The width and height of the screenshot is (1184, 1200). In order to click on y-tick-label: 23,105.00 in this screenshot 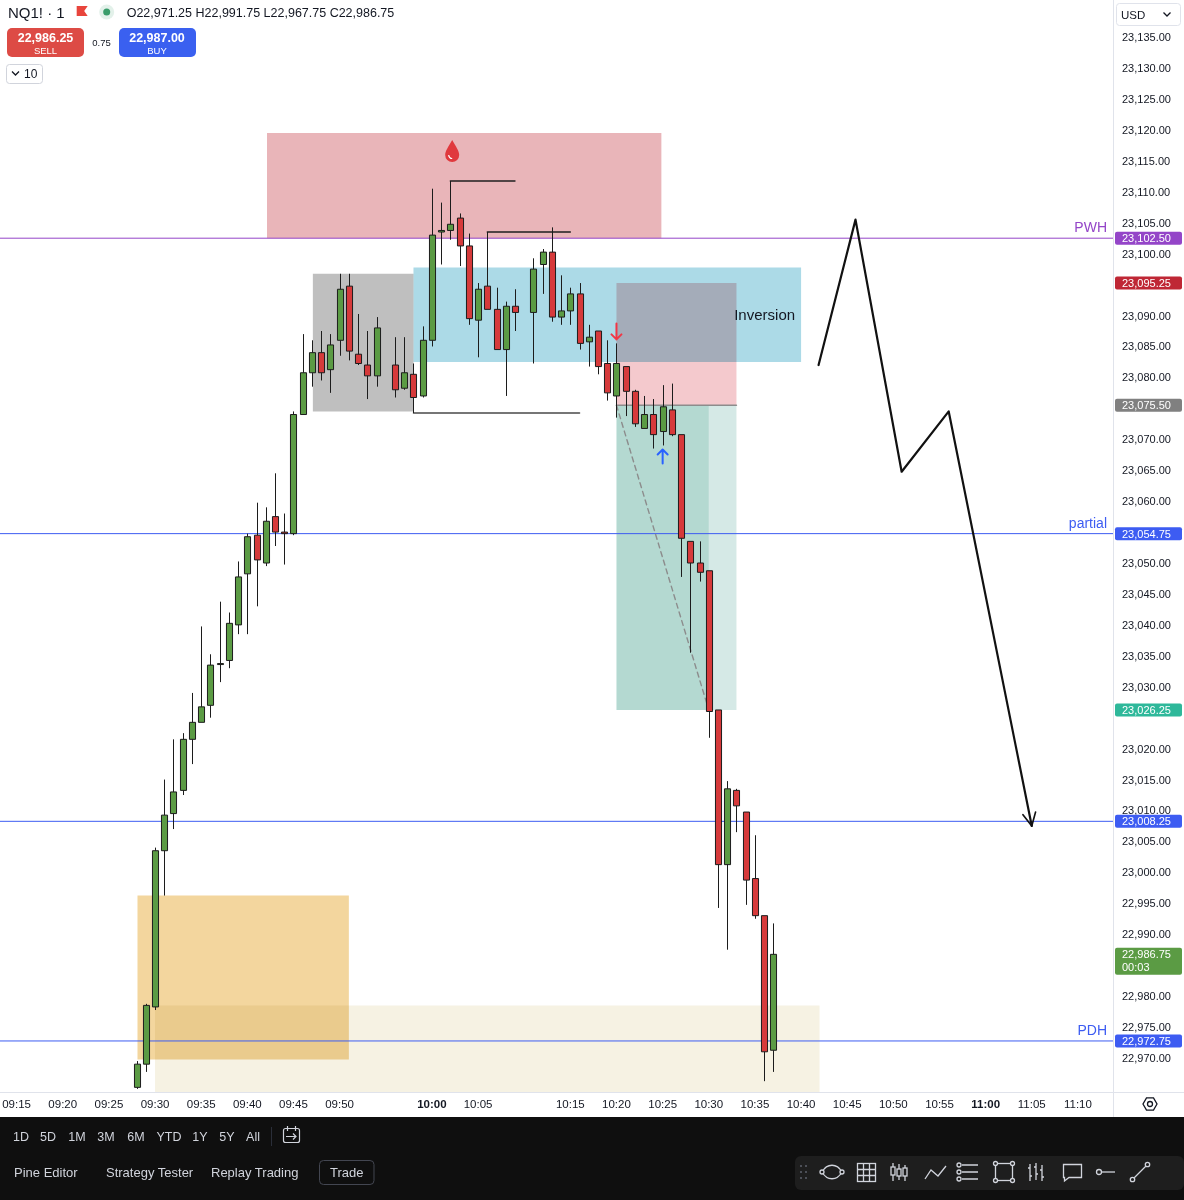, I will do `click(1146, 222)`.